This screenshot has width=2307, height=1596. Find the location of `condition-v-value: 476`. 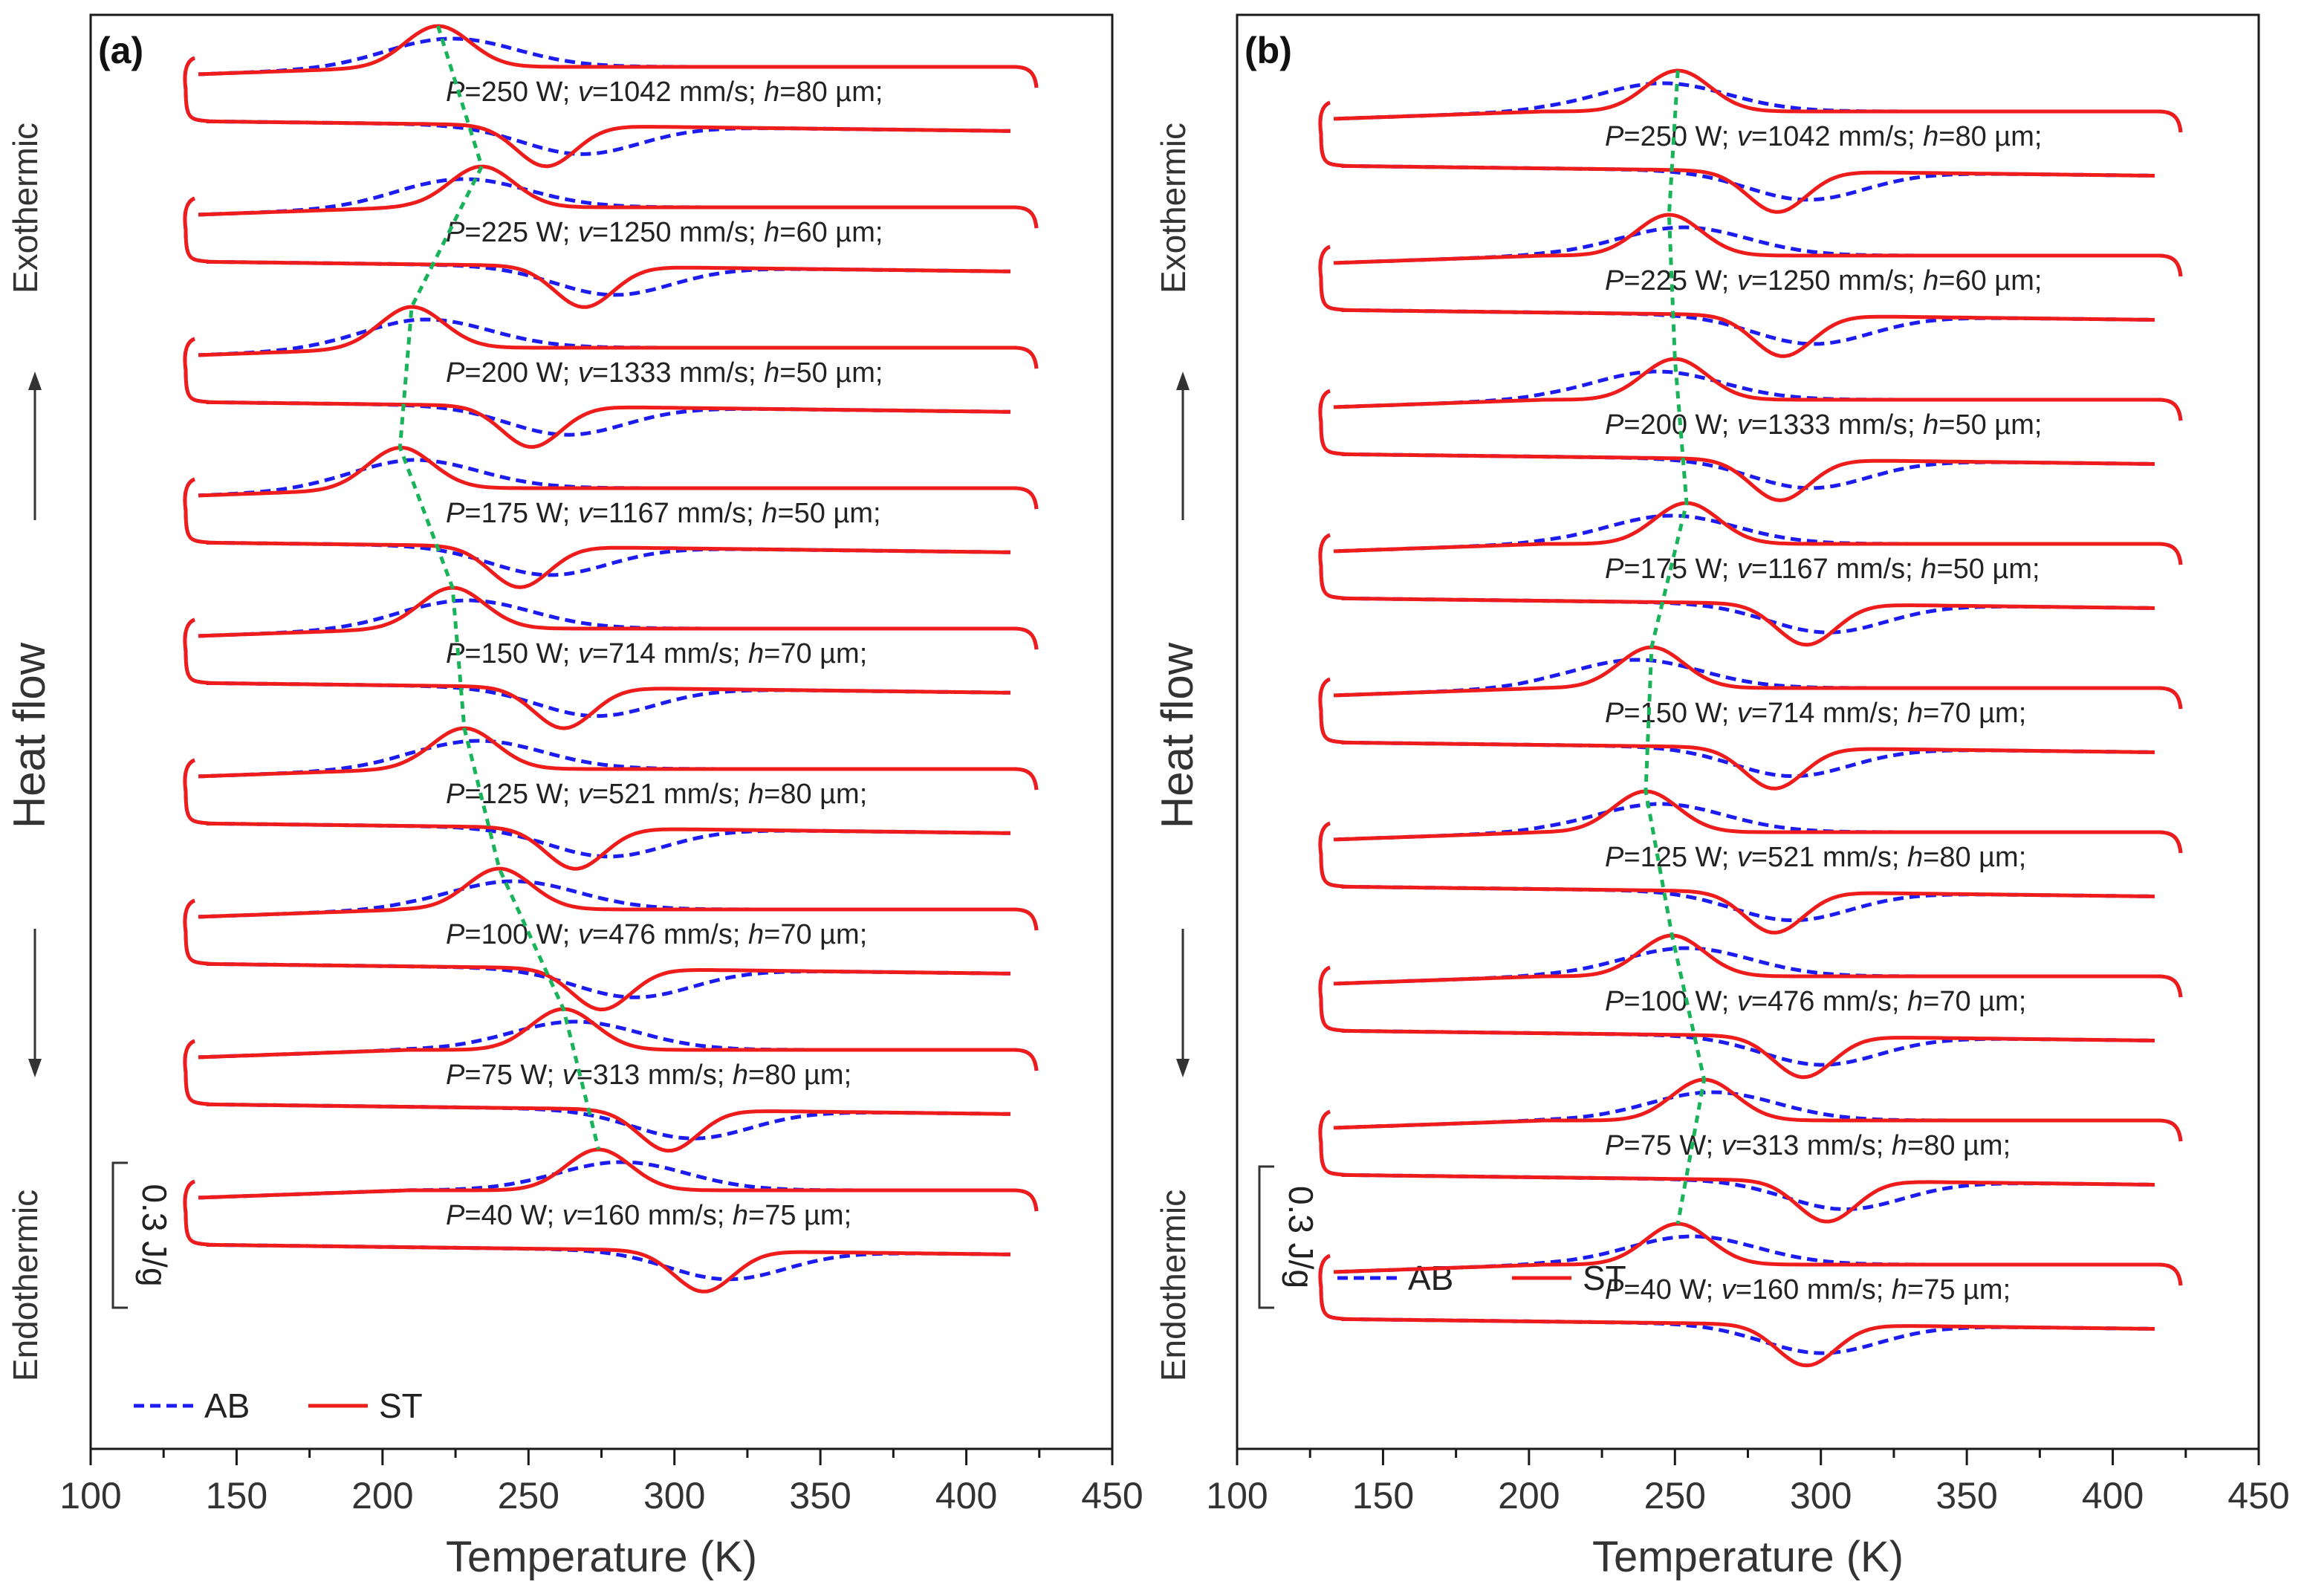

condition-v-value: 476 is located at coordinates (1791, 1002).